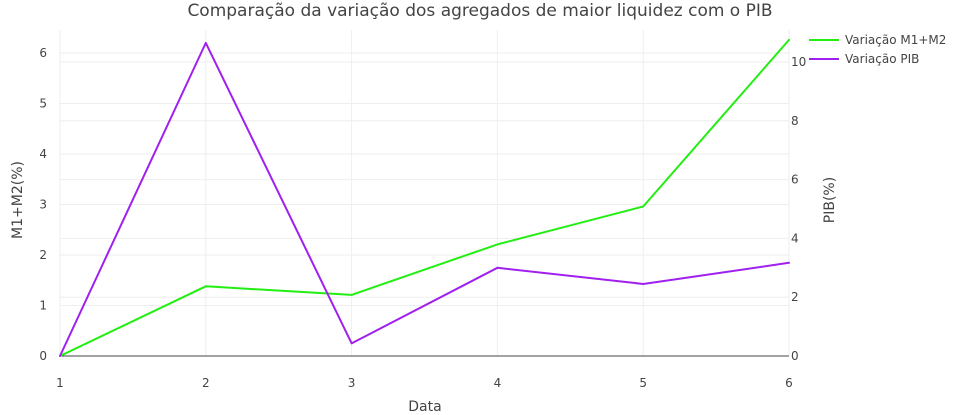 This screenshot has width=961, height=415. I want to click on x-axis-title: Data, so click(424, 407).